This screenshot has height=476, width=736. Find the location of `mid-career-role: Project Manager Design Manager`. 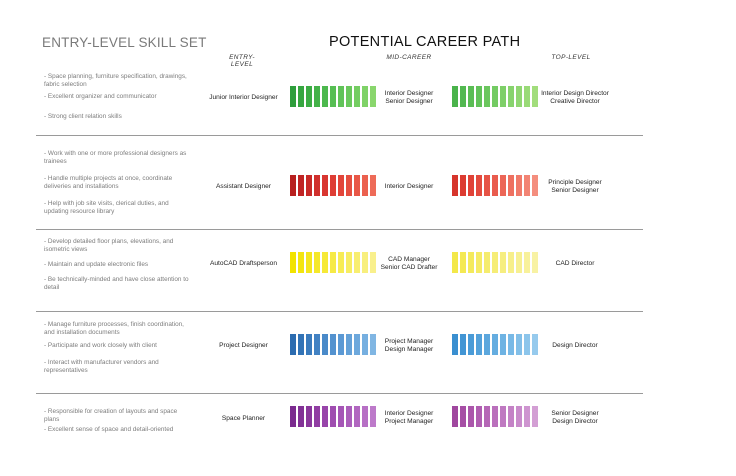

mid-career-role: Project Manager Design Manager is located at coordinates (409, 346).